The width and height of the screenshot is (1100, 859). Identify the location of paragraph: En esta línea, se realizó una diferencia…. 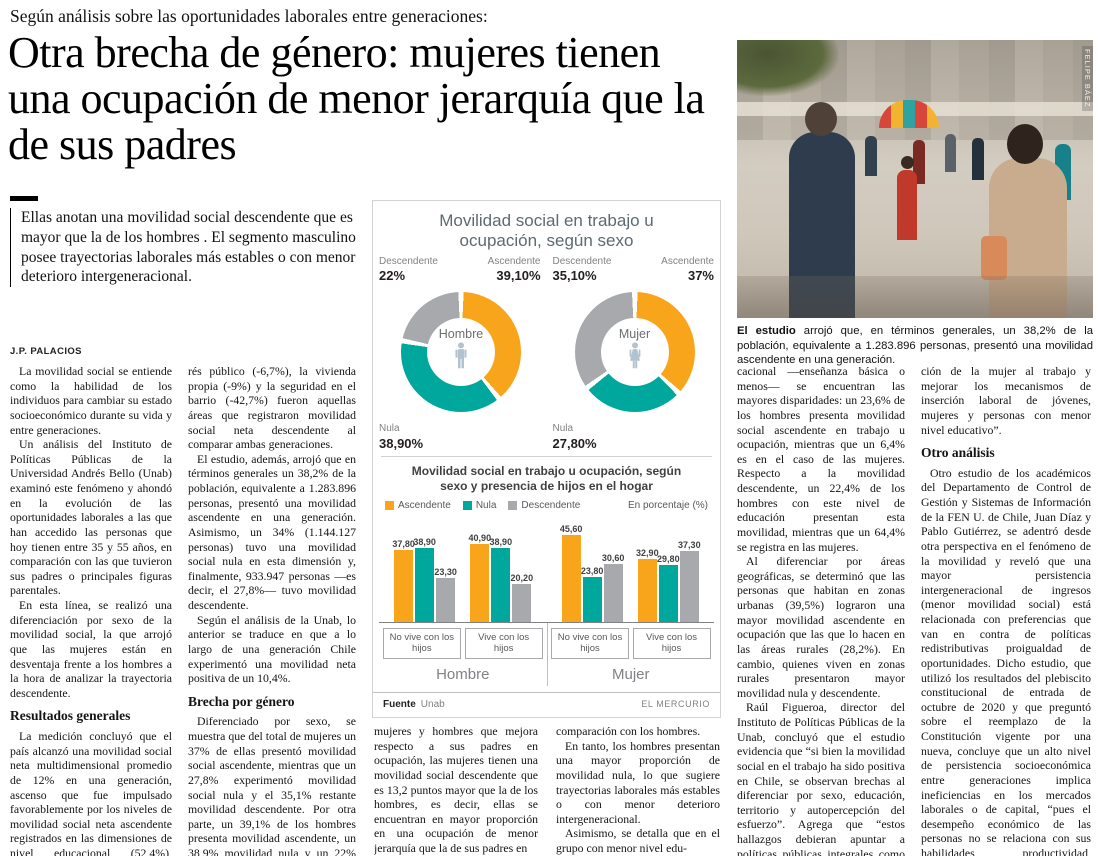
(91, 649).